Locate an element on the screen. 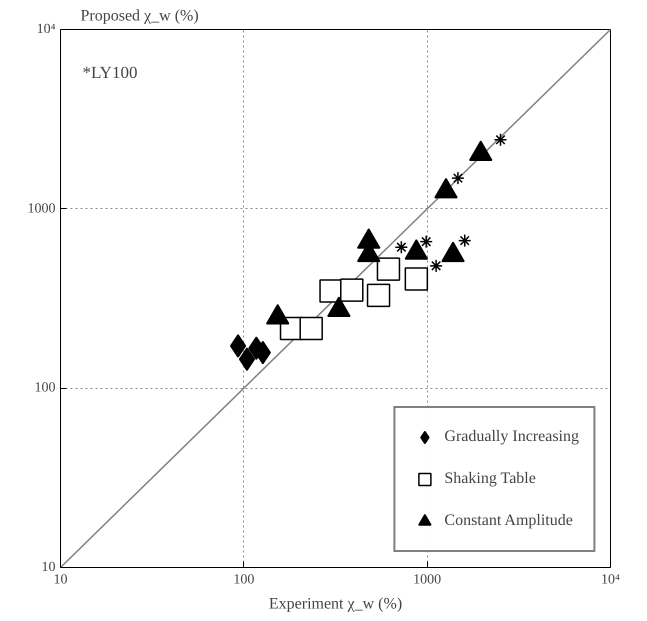  y-tick-label: 1000 is located at coordinates (42, 208).